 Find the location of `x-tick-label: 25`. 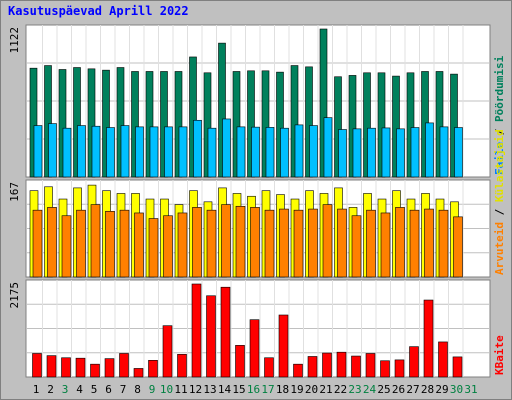

x-tick-label: 25 is located at coordinates (383, 389).